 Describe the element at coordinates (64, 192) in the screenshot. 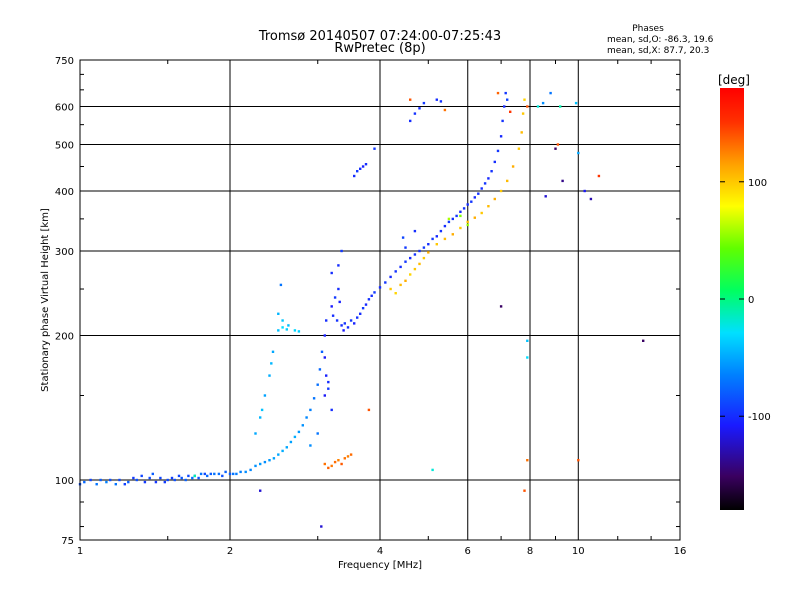

I see `y-tick-label: 400` at that location.